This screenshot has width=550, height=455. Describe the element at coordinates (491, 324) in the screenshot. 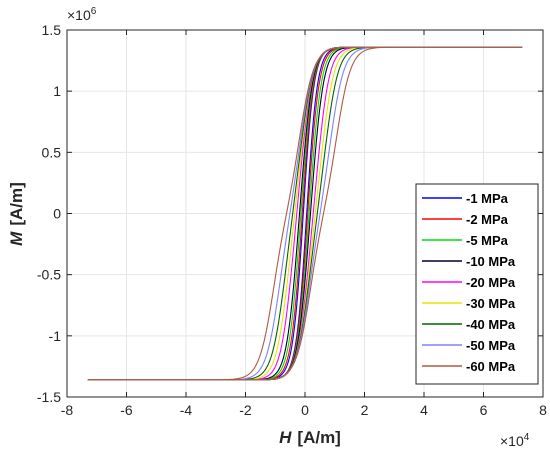

I see `legend-label: -40 MPa` at that location.